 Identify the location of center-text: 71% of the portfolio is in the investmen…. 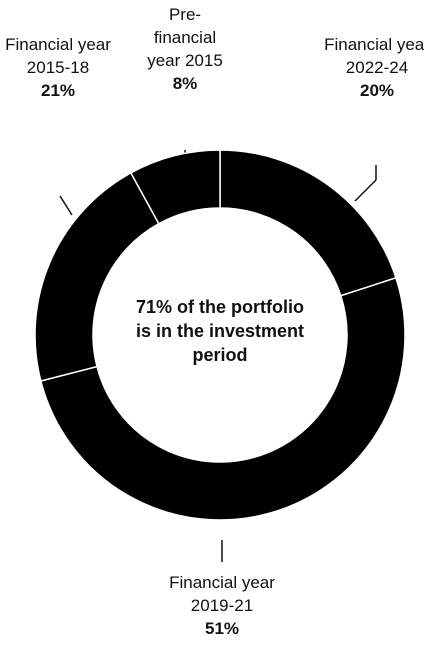
(220, 331).